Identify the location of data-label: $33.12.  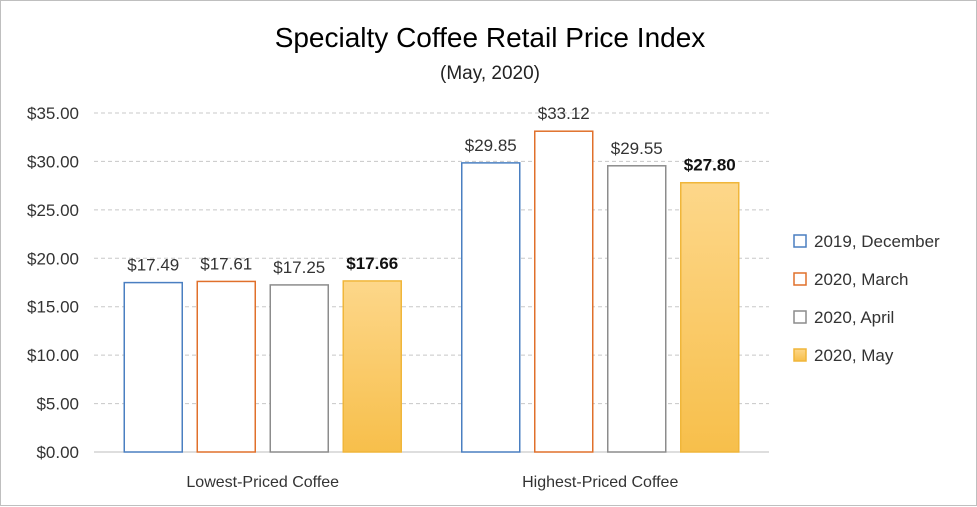
(564, 113).